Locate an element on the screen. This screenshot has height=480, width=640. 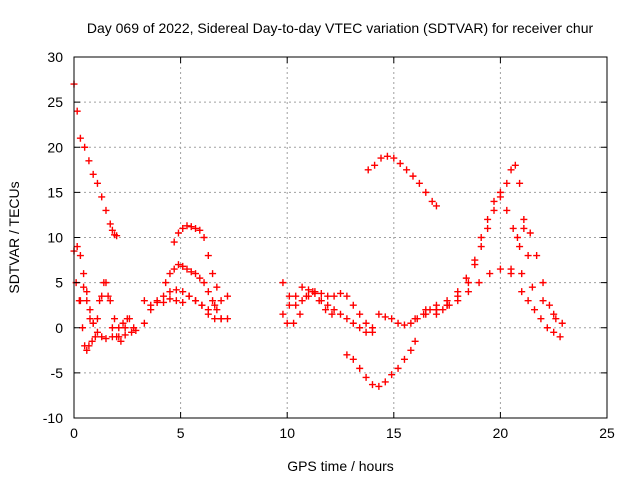
x-axis-label: GPS time / hours is located at coordinates (340, 466).